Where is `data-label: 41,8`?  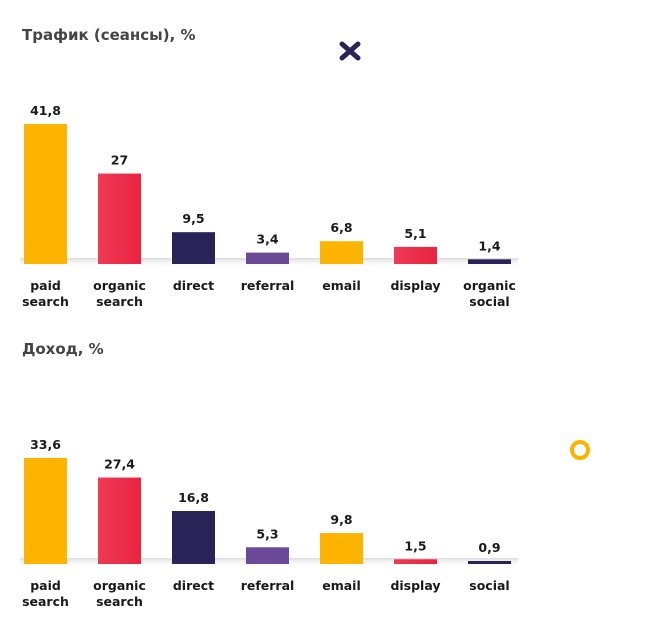
data-label: 41,8 is located at coordinates (45, 110).